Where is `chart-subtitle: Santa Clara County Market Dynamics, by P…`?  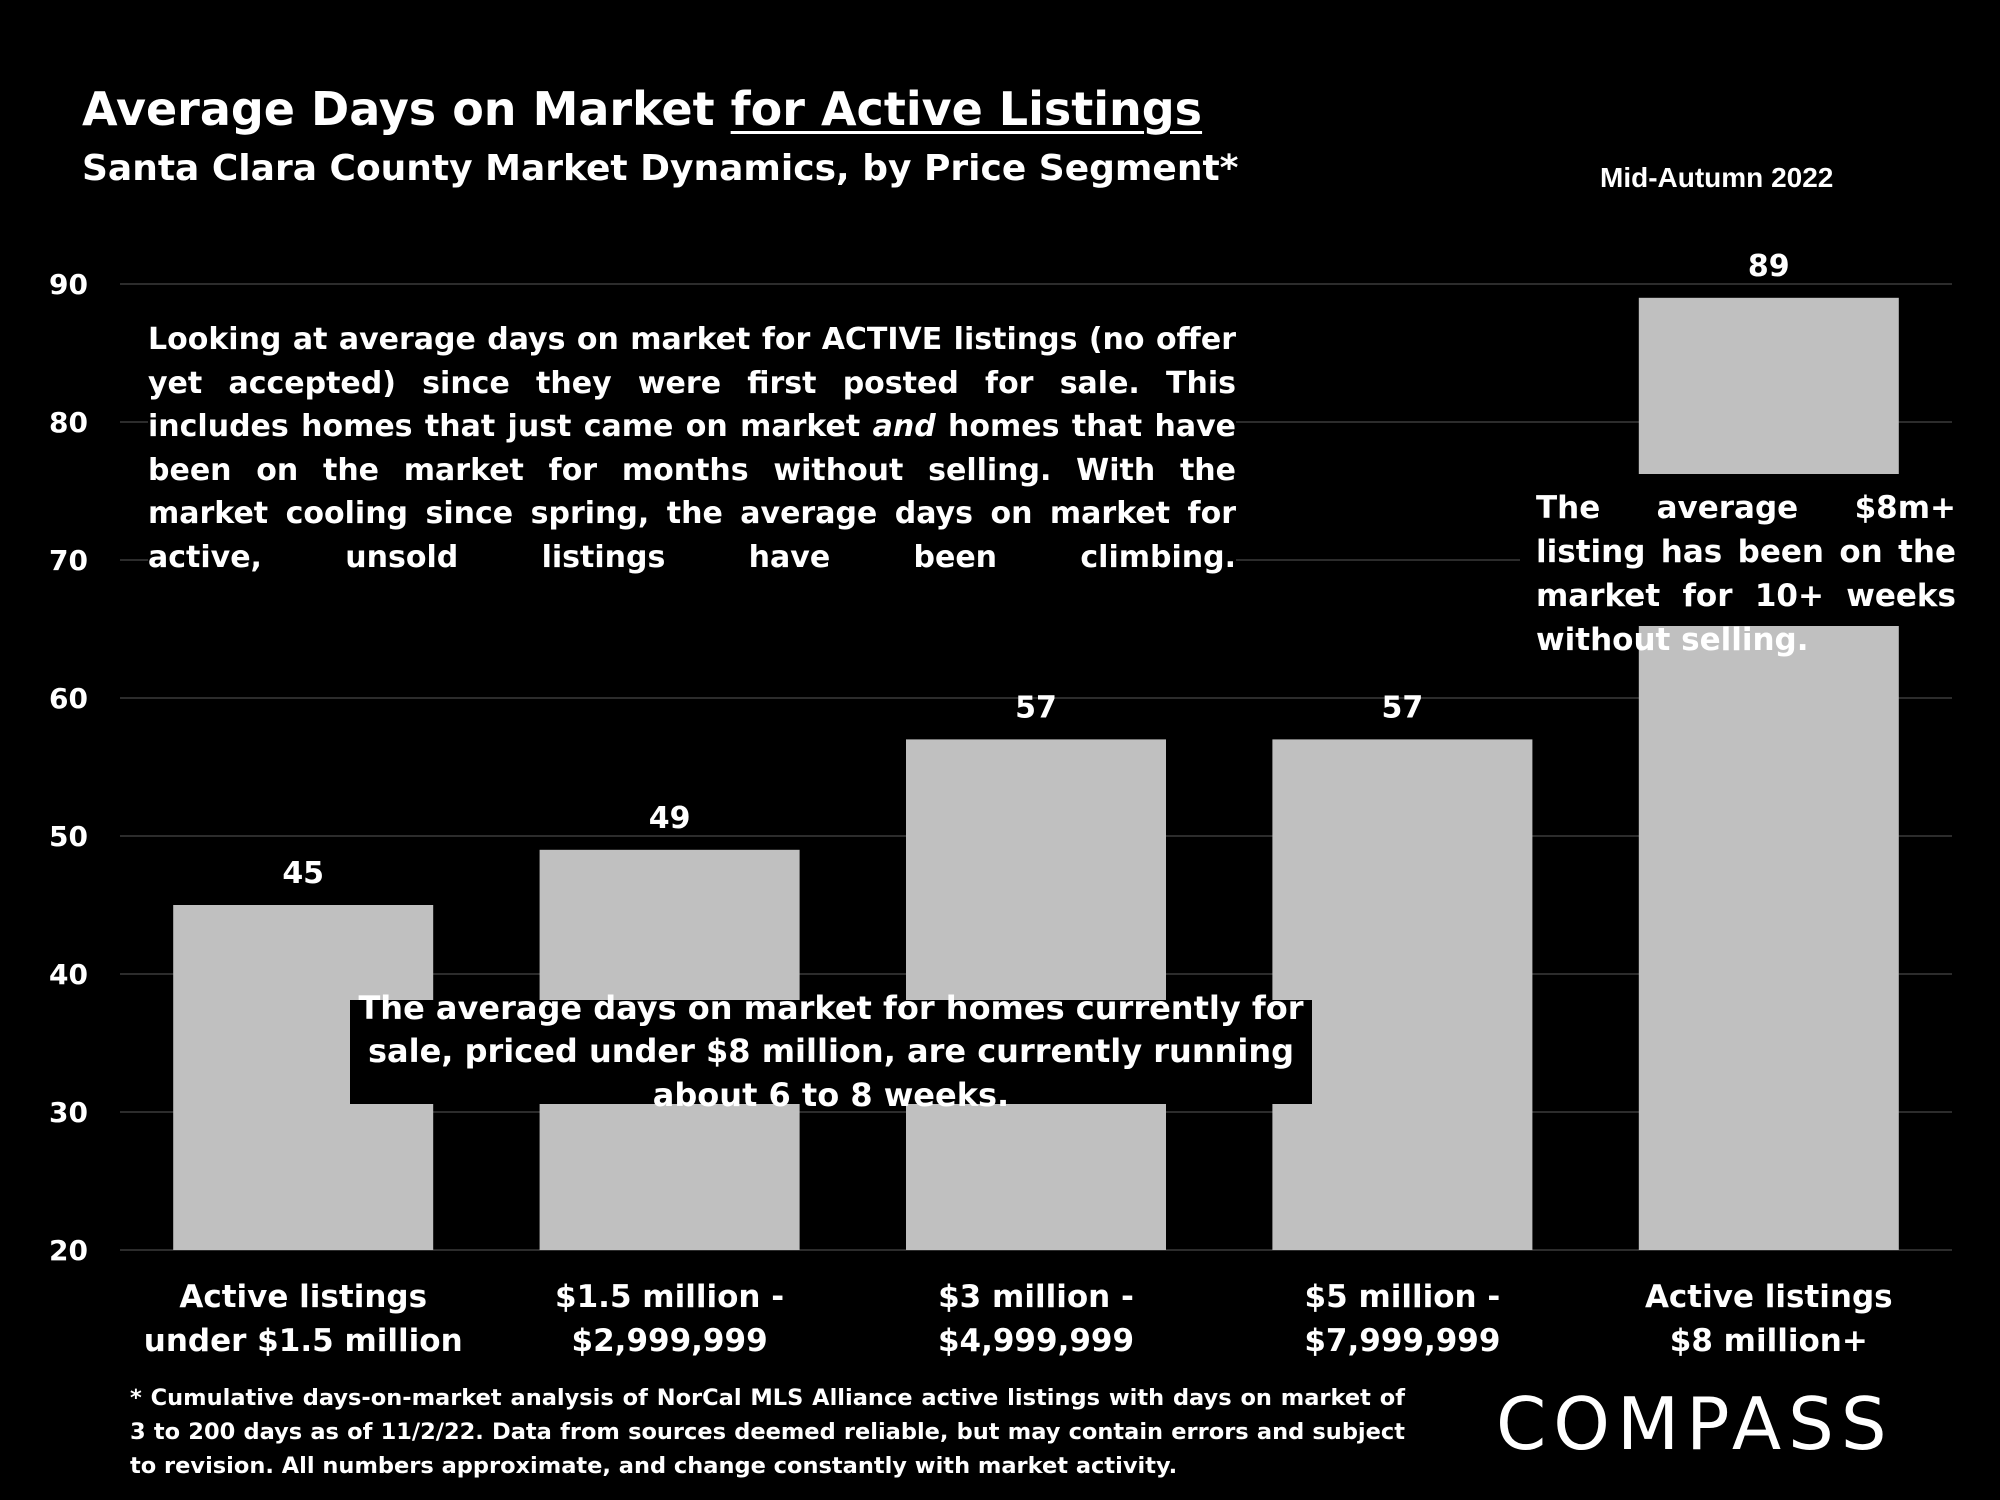 chart-subtitle: Santa Clara County Market Dynamics, by P… is located at coordinates (660, 168).